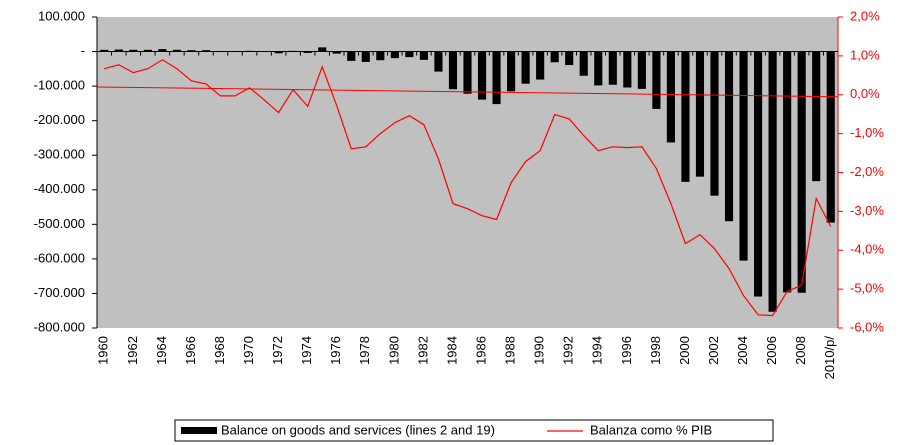 The image size is (898, 445). What do you see at coordinates (59, 85) in the screenshot?
I see `y-tick-label: -100.000` at bounding box center [59, 85].